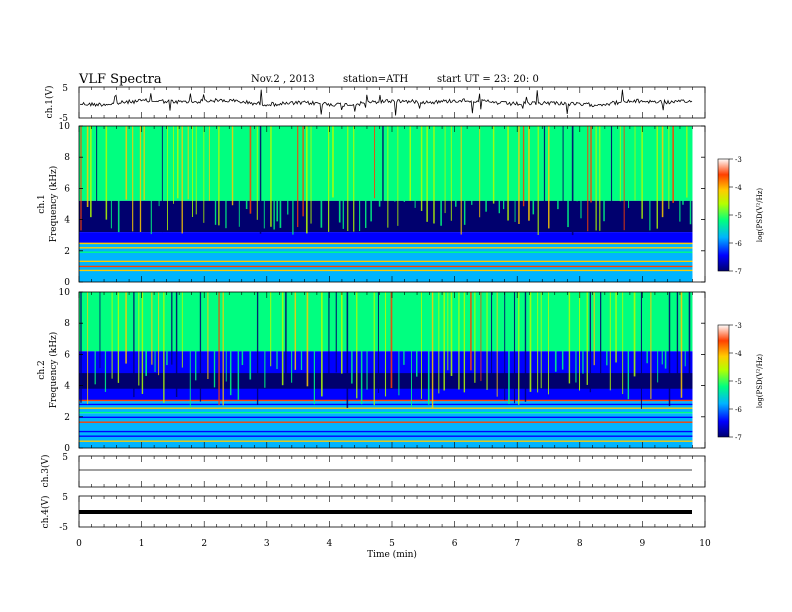  Describe the element at coordinates (42, 369) in the screenshot. I see `ch2-spec-ylabel-top: ch.2` at that location.